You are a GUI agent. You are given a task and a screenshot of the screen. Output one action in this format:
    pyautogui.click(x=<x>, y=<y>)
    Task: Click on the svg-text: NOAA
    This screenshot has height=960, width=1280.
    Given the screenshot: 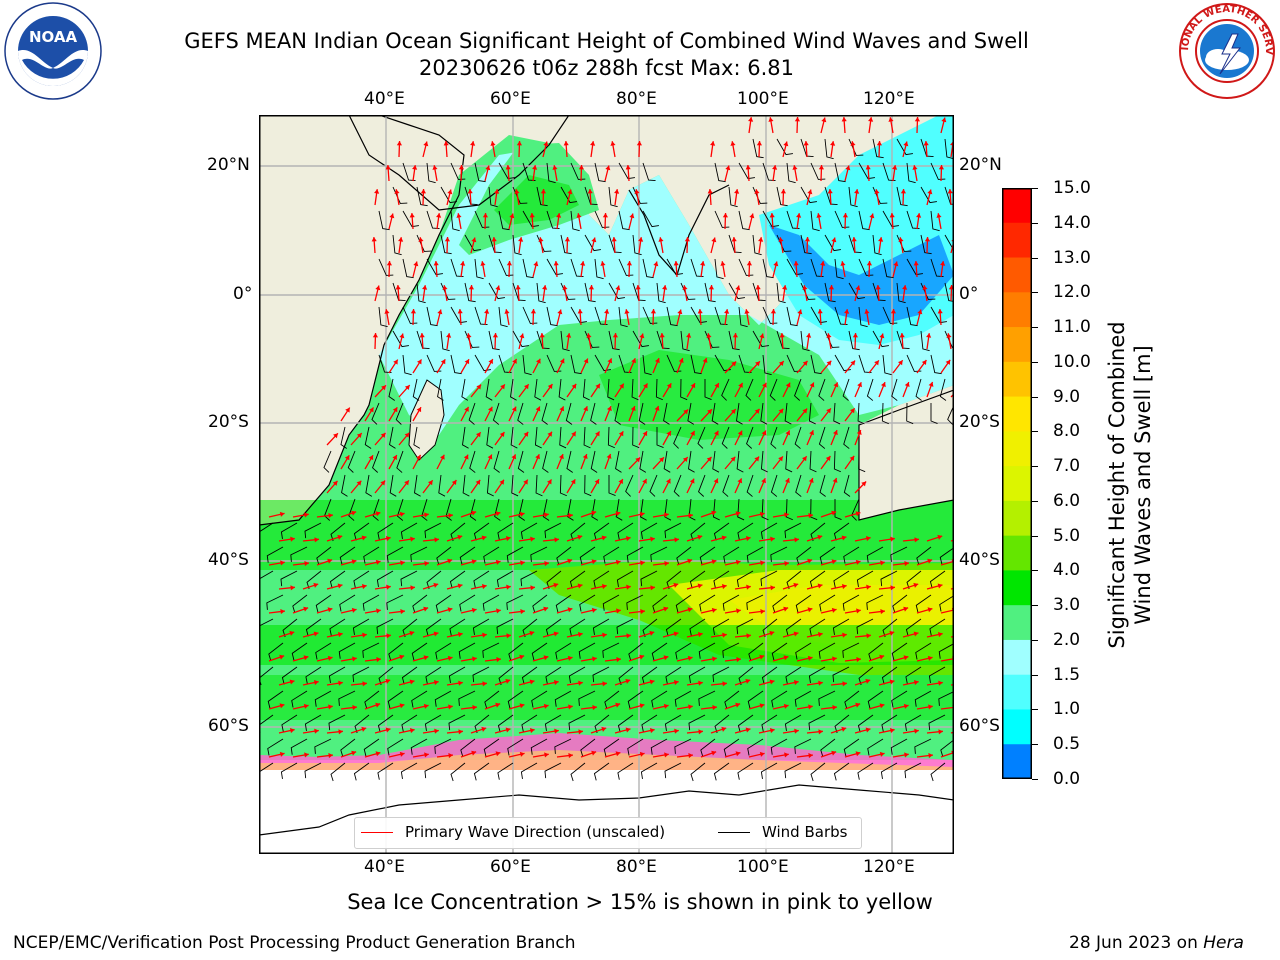 What is the action you would take?
    pyautogui.click(x=53, y=37)
    